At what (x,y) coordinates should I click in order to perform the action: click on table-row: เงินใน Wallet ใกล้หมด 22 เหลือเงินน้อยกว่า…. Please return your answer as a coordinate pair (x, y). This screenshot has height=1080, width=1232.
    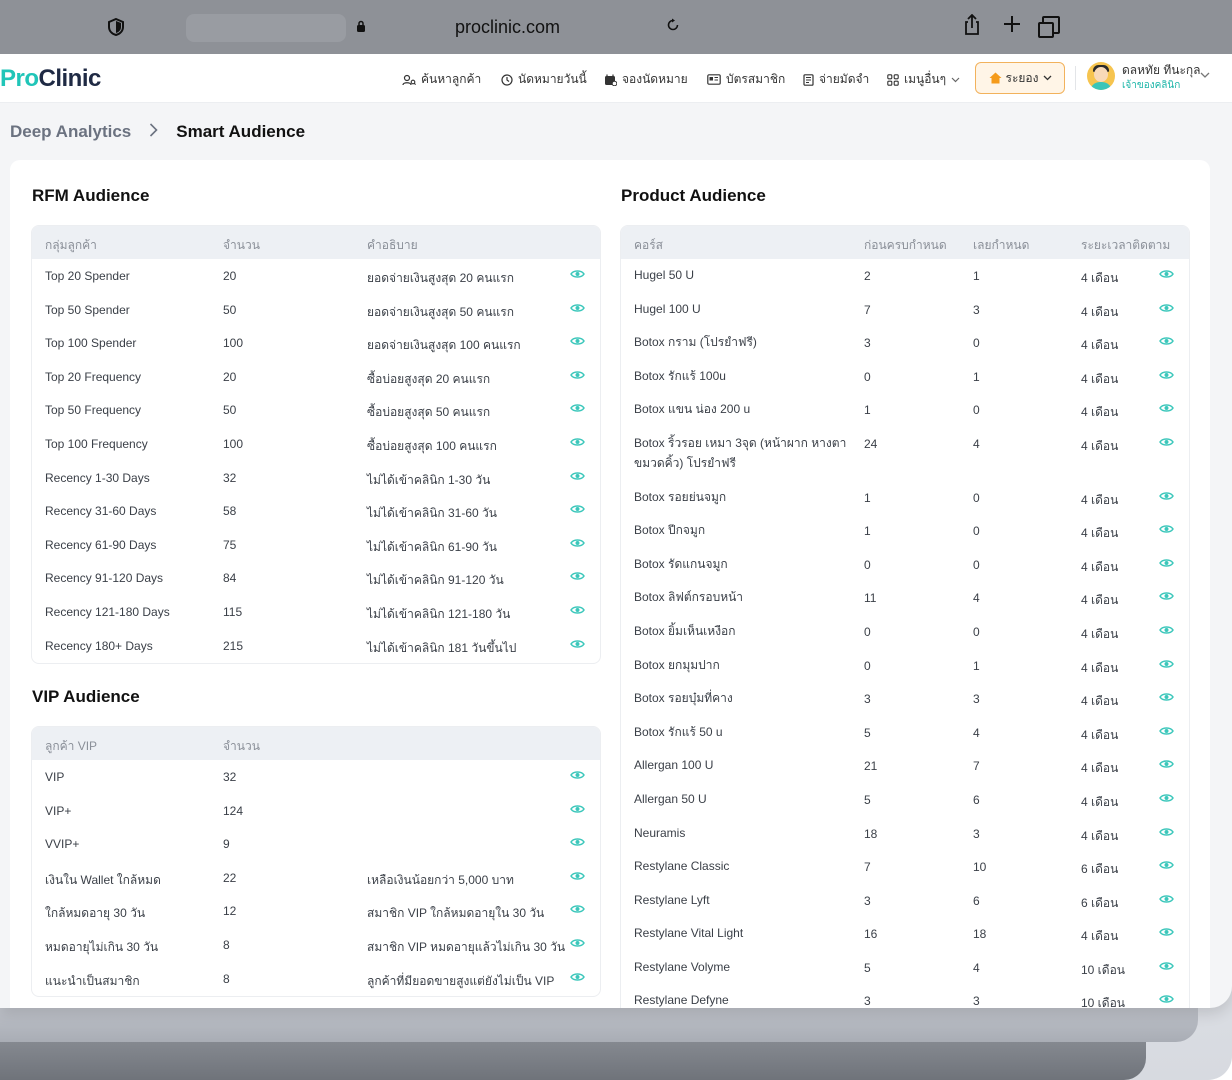
    Looking at the image, I should click on (316, 878).